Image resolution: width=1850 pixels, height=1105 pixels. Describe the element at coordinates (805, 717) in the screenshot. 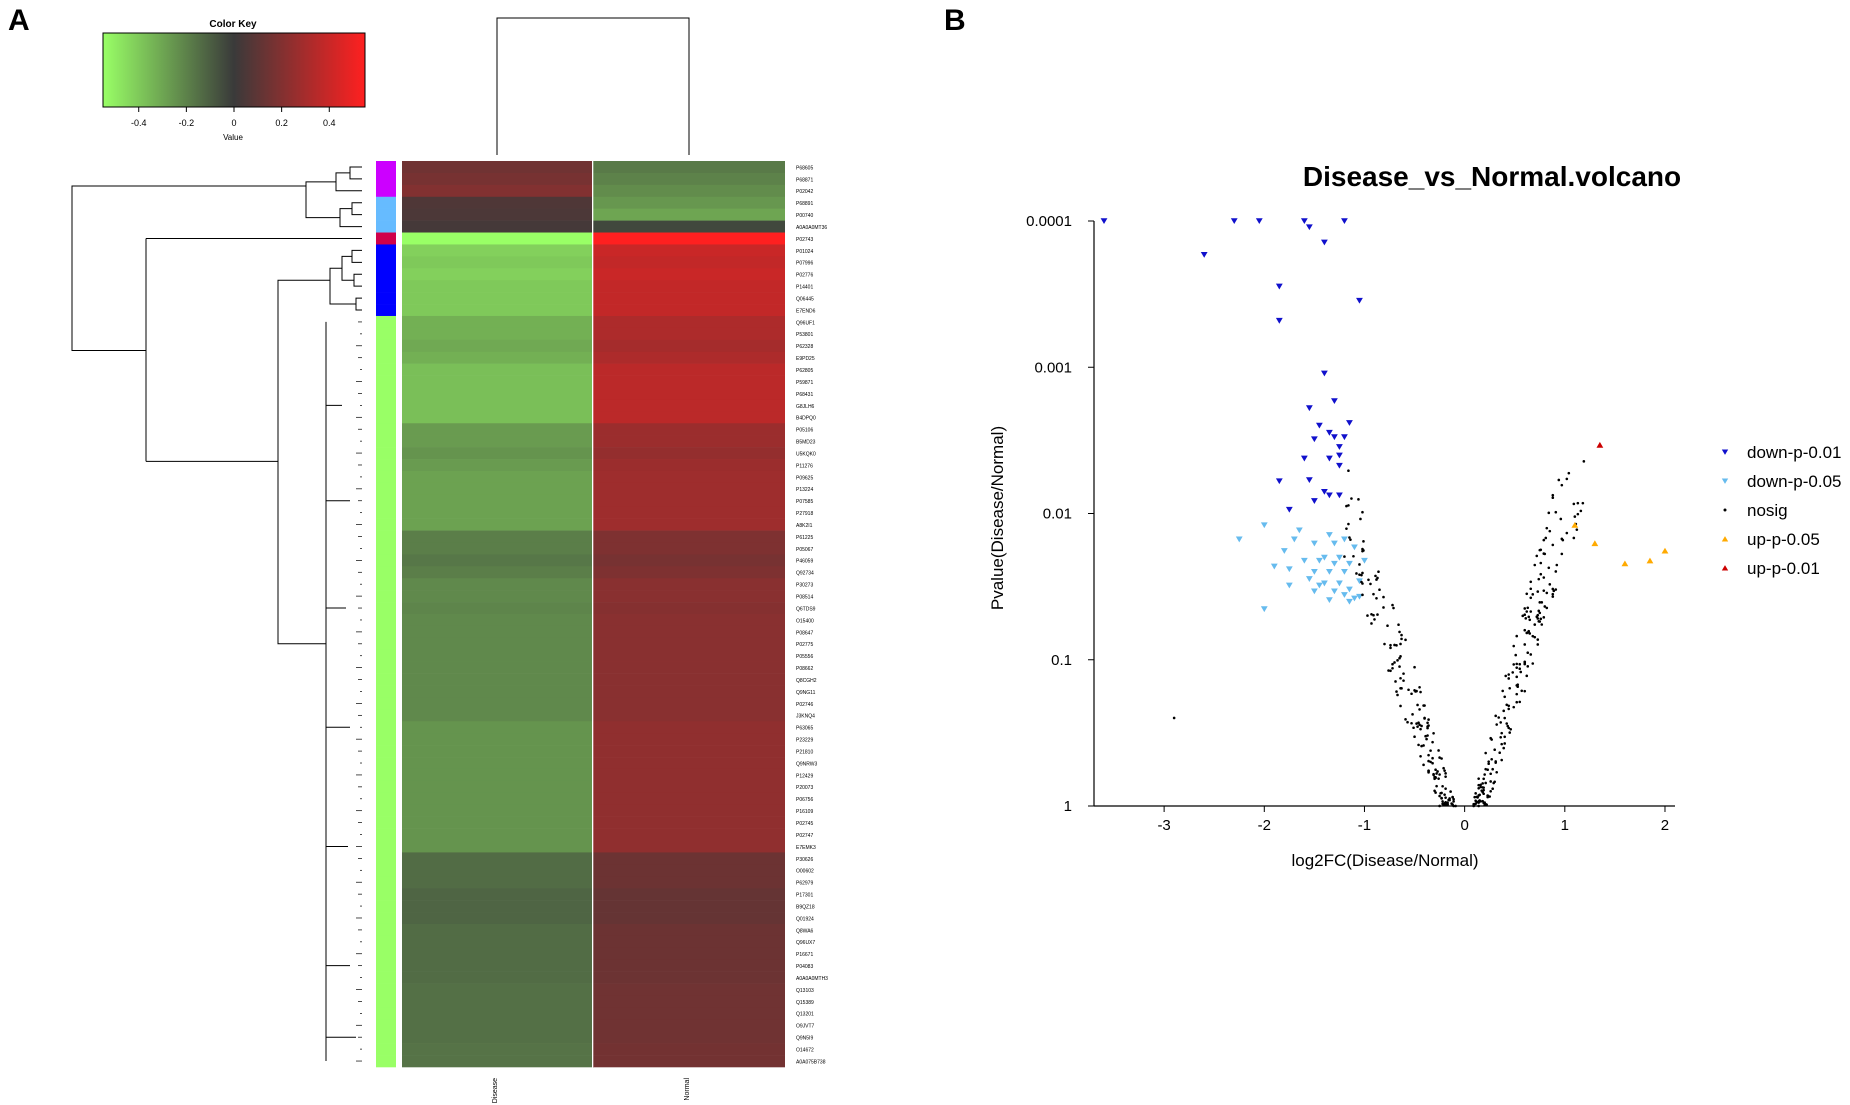

I see `row-label: J3KNQ4` at that location.